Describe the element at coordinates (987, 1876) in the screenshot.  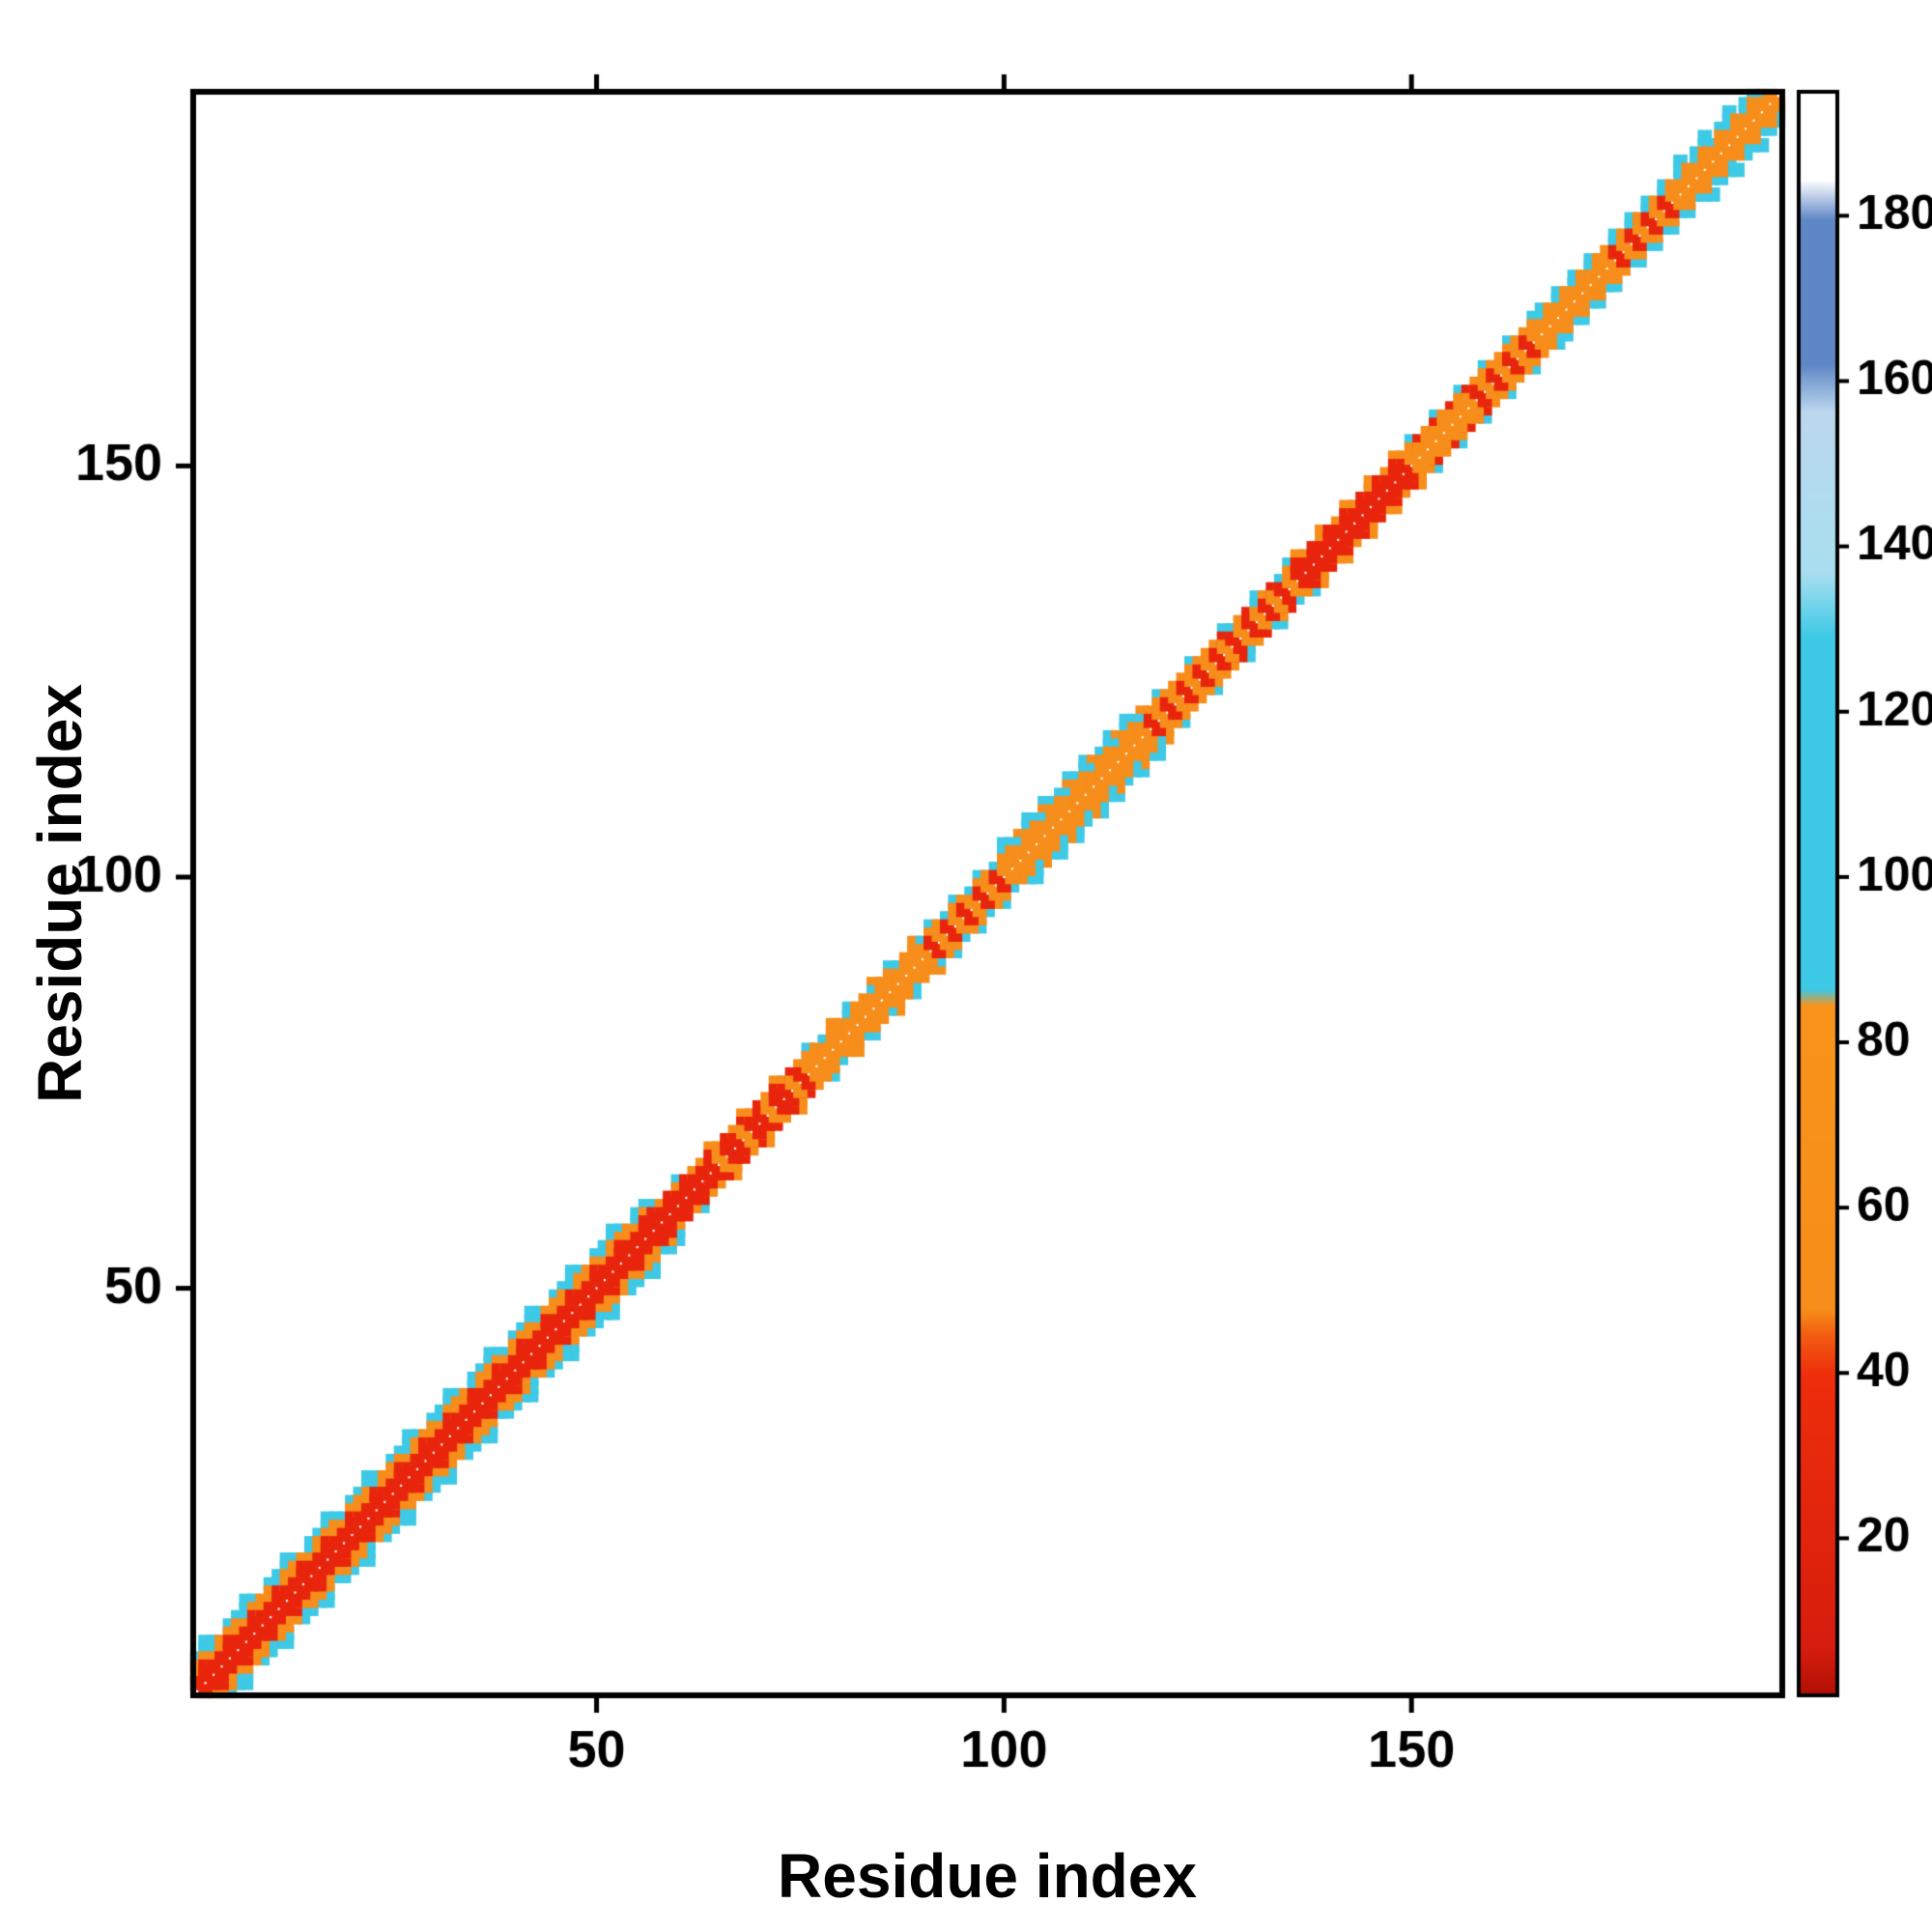
I see `x-axis-label: Residue index` at that location.